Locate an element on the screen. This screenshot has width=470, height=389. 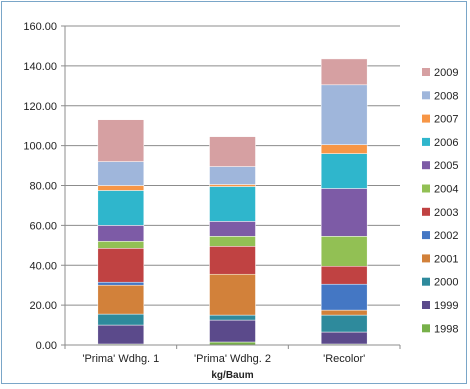
x-axis: 'Prima' Wdhg. 1 'Prima' Wdhg. 2 'Recolor' is located at coordinates (232, 354).